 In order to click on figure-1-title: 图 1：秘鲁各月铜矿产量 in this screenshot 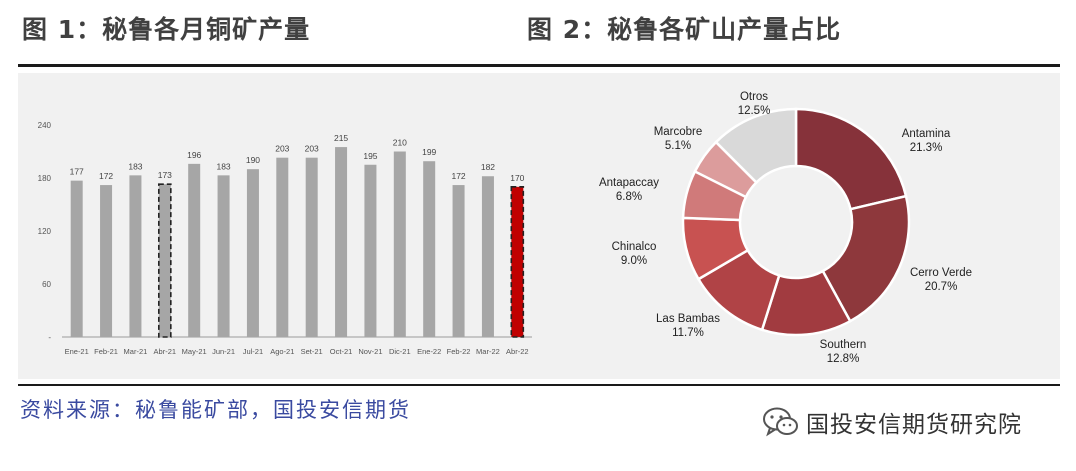, I will do `click(166, 29)`.